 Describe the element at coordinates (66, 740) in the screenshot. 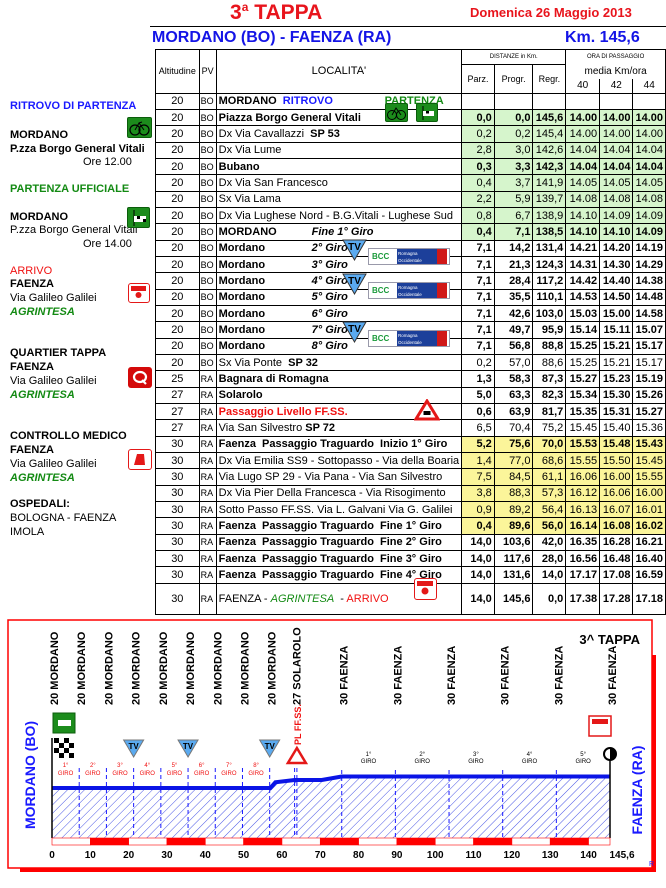

I see `checkered-flag-icon` at that location.